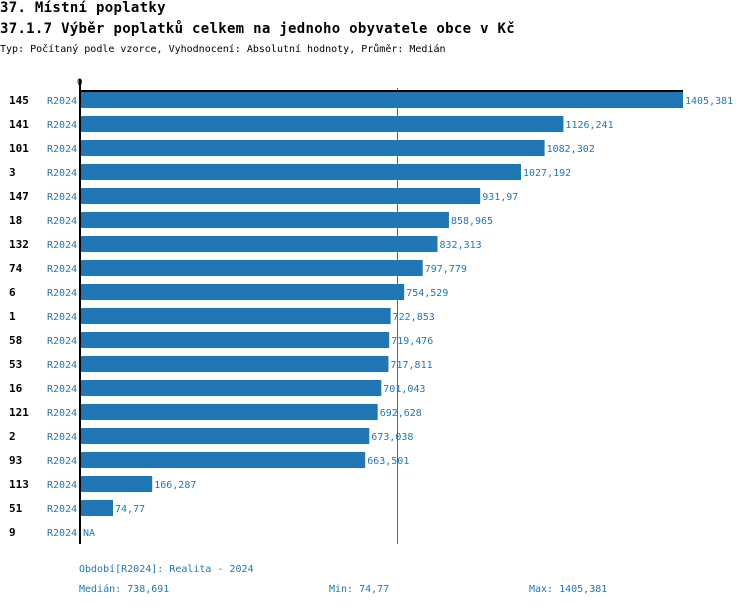  Describe the element at coordinates (12, 316) in the screenshot. I see `row-label: 1` at that location.